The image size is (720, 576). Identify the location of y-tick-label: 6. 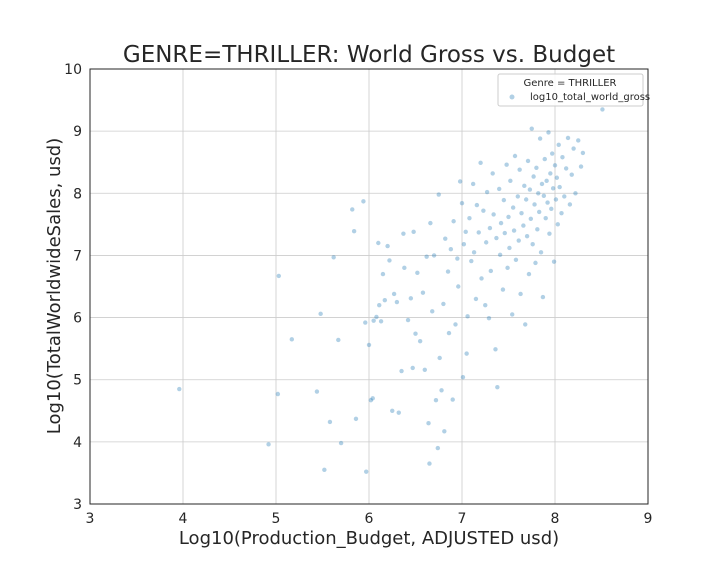
(77, 319).